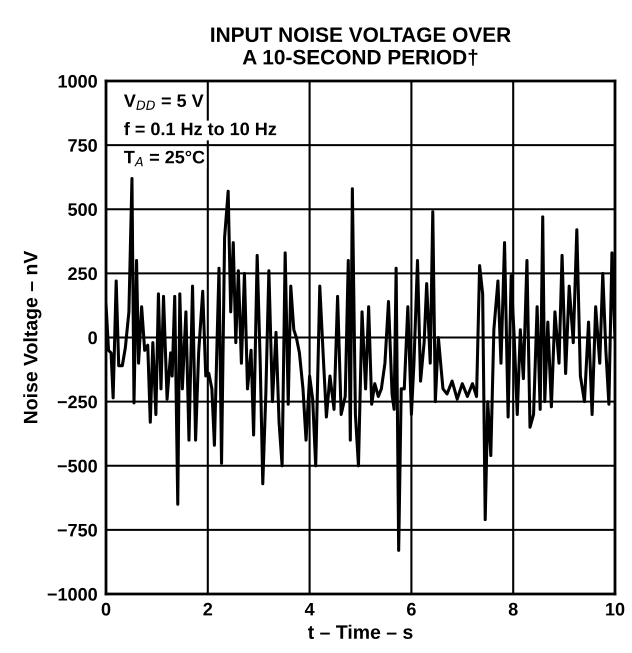 The height and width of the screenshot is (653, 632). I want to click on annotation: T$_{A}$ = 25°C, so click(164, 158).